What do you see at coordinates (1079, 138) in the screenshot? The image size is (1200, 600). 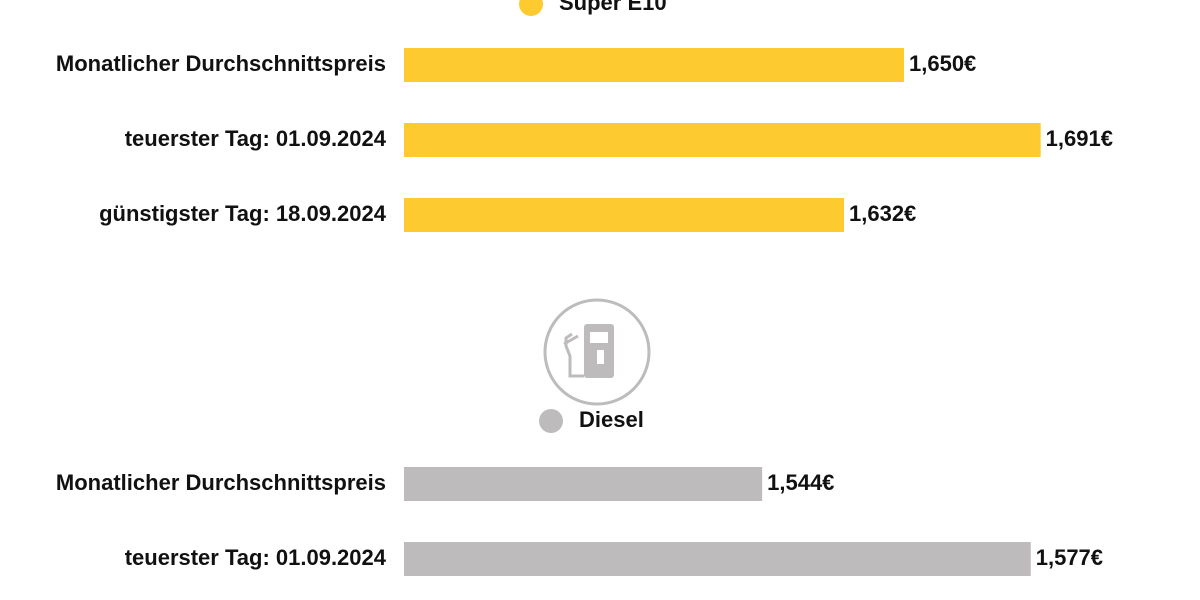 I see `value-label: 1,691€` at bounding box center [1079, 138].